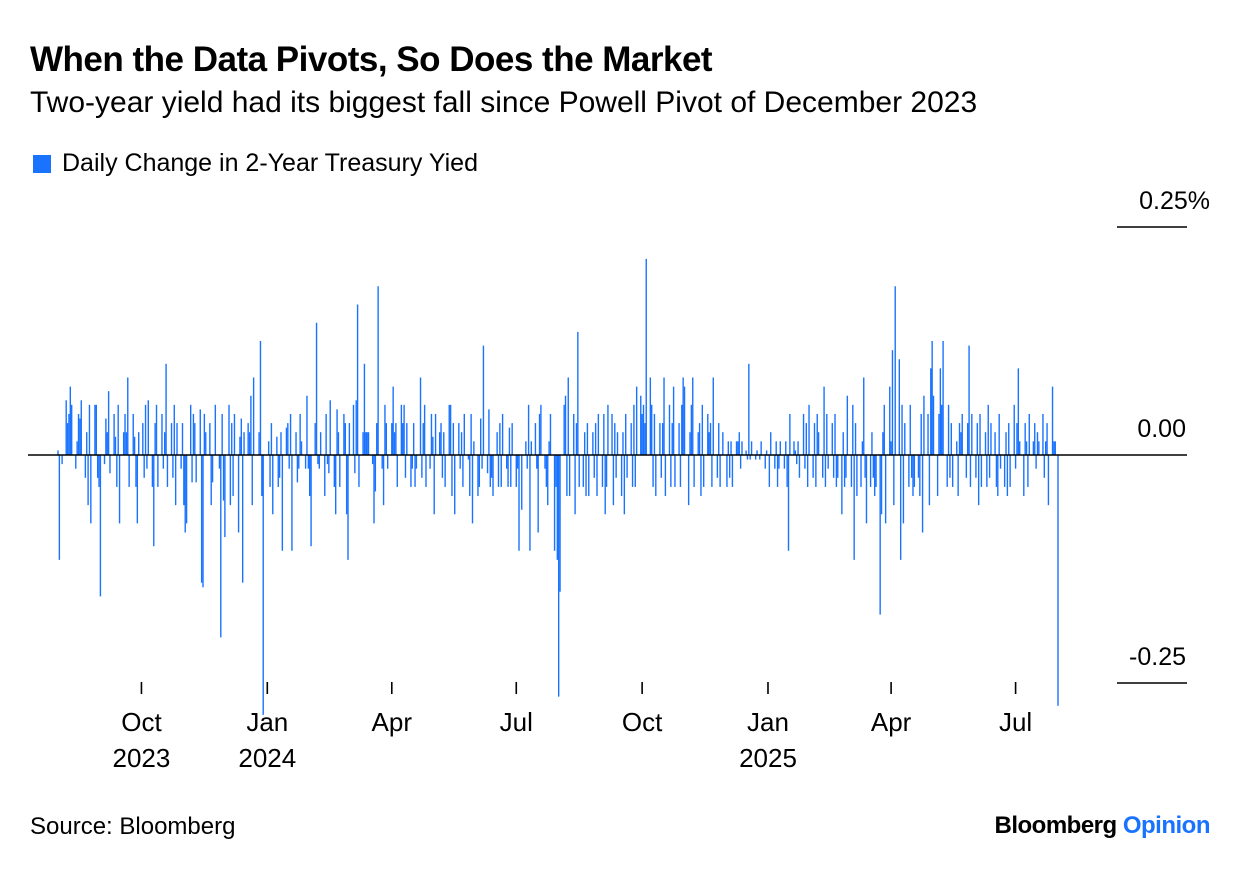 The image size is (1240, 870). I want to click on legend-label: Daily Change in 2-Year Treasury Yied, so click(270, 163).